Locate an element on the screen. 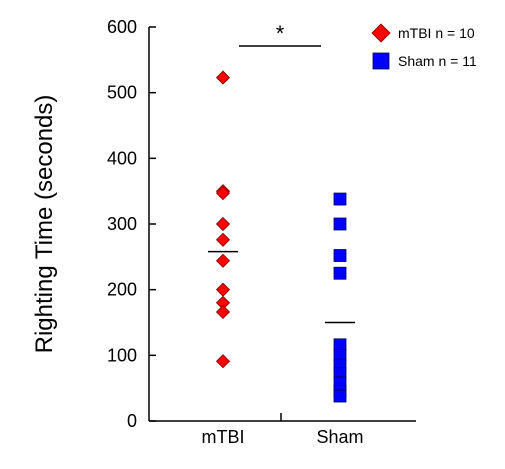 The width and height of the screenshot is (505, 469). y-ticks: 0 100 200 300 400 500 600 is located at coordinates (131, 224).